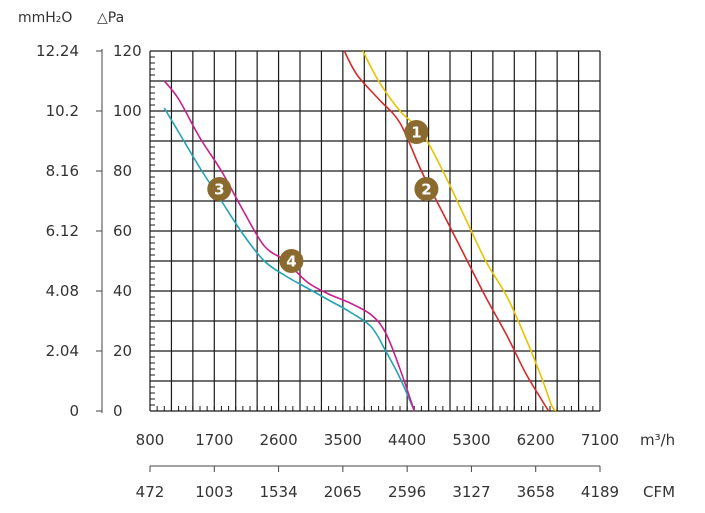 Image resolution: width=705 pixels, height=513 pixels. I want to click on x2-tick-label-cfm: 1534, so click(278, 492).